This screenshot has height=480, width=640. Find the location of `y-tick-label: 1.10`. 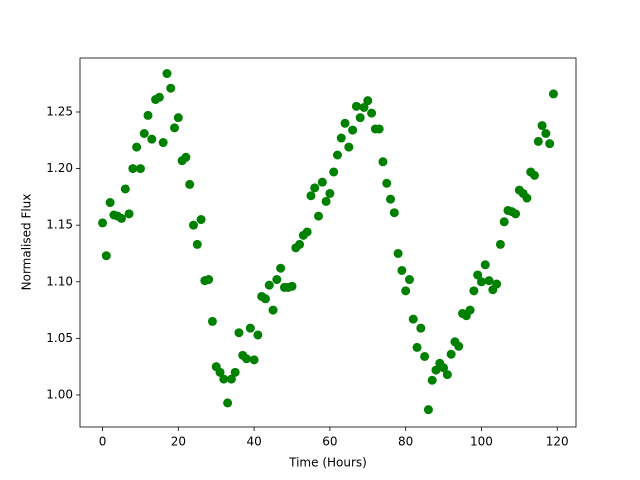

y-tick-label: 1.10 is located at coordinates (59, 281).